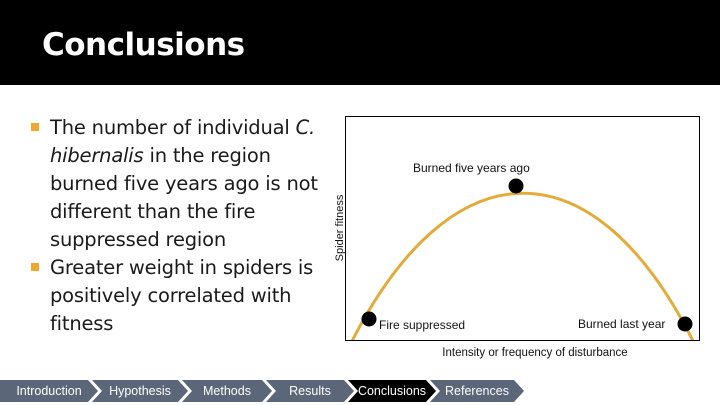 Image resolution: width=720 pixels, height=405 pixels. Describe the element at coordinates (310, 391) in the screenshot. I see `nav-results: Results` at that location.